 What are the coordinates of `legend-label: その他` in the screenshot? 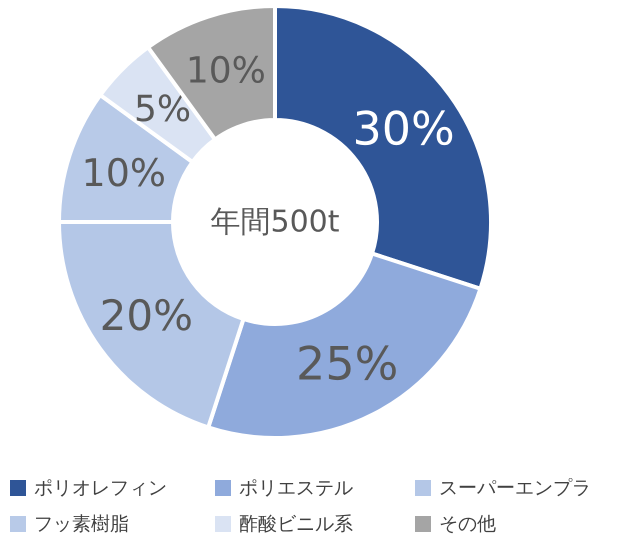 It's located at (467, 524).